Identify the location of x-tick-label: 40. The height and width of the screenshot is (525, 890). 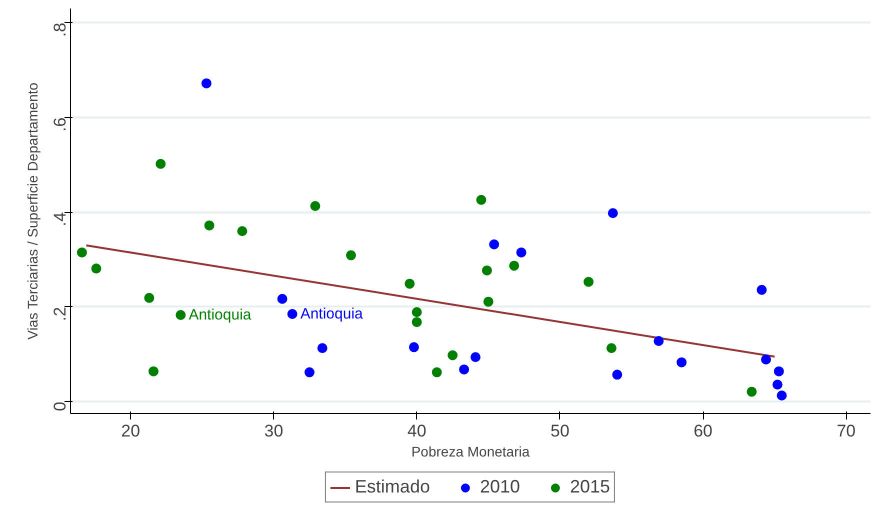
(416, 431).